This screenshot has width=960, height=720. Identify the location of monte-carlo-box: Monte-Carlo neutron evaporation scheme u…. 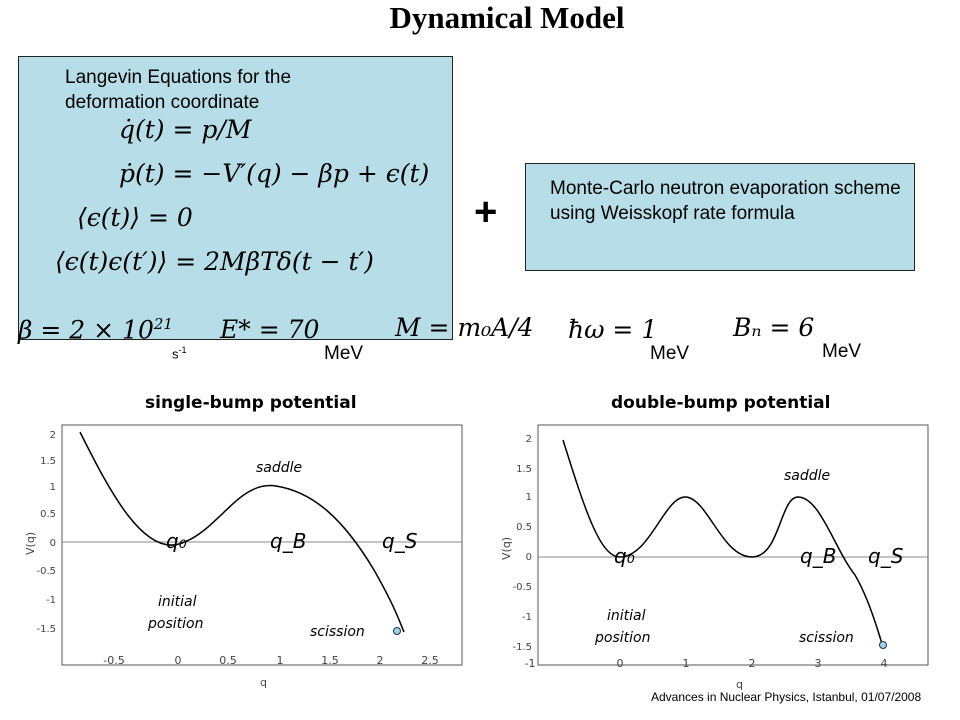
(720, 217).